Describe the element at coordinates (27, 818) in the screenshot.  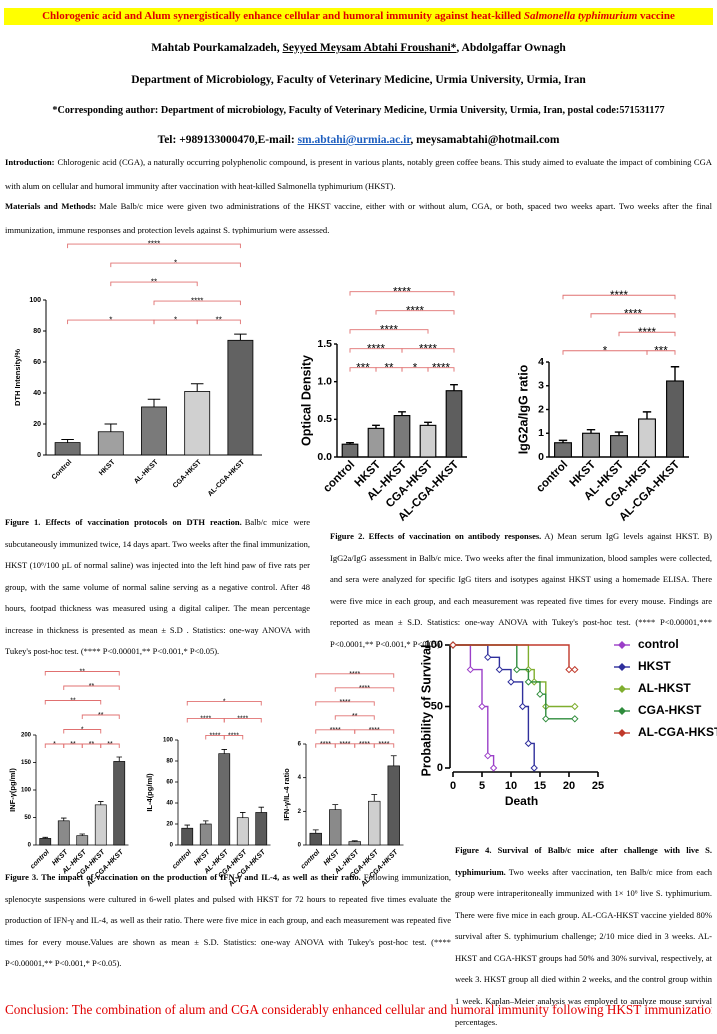
I see `y-tick-label: 50` at that location.